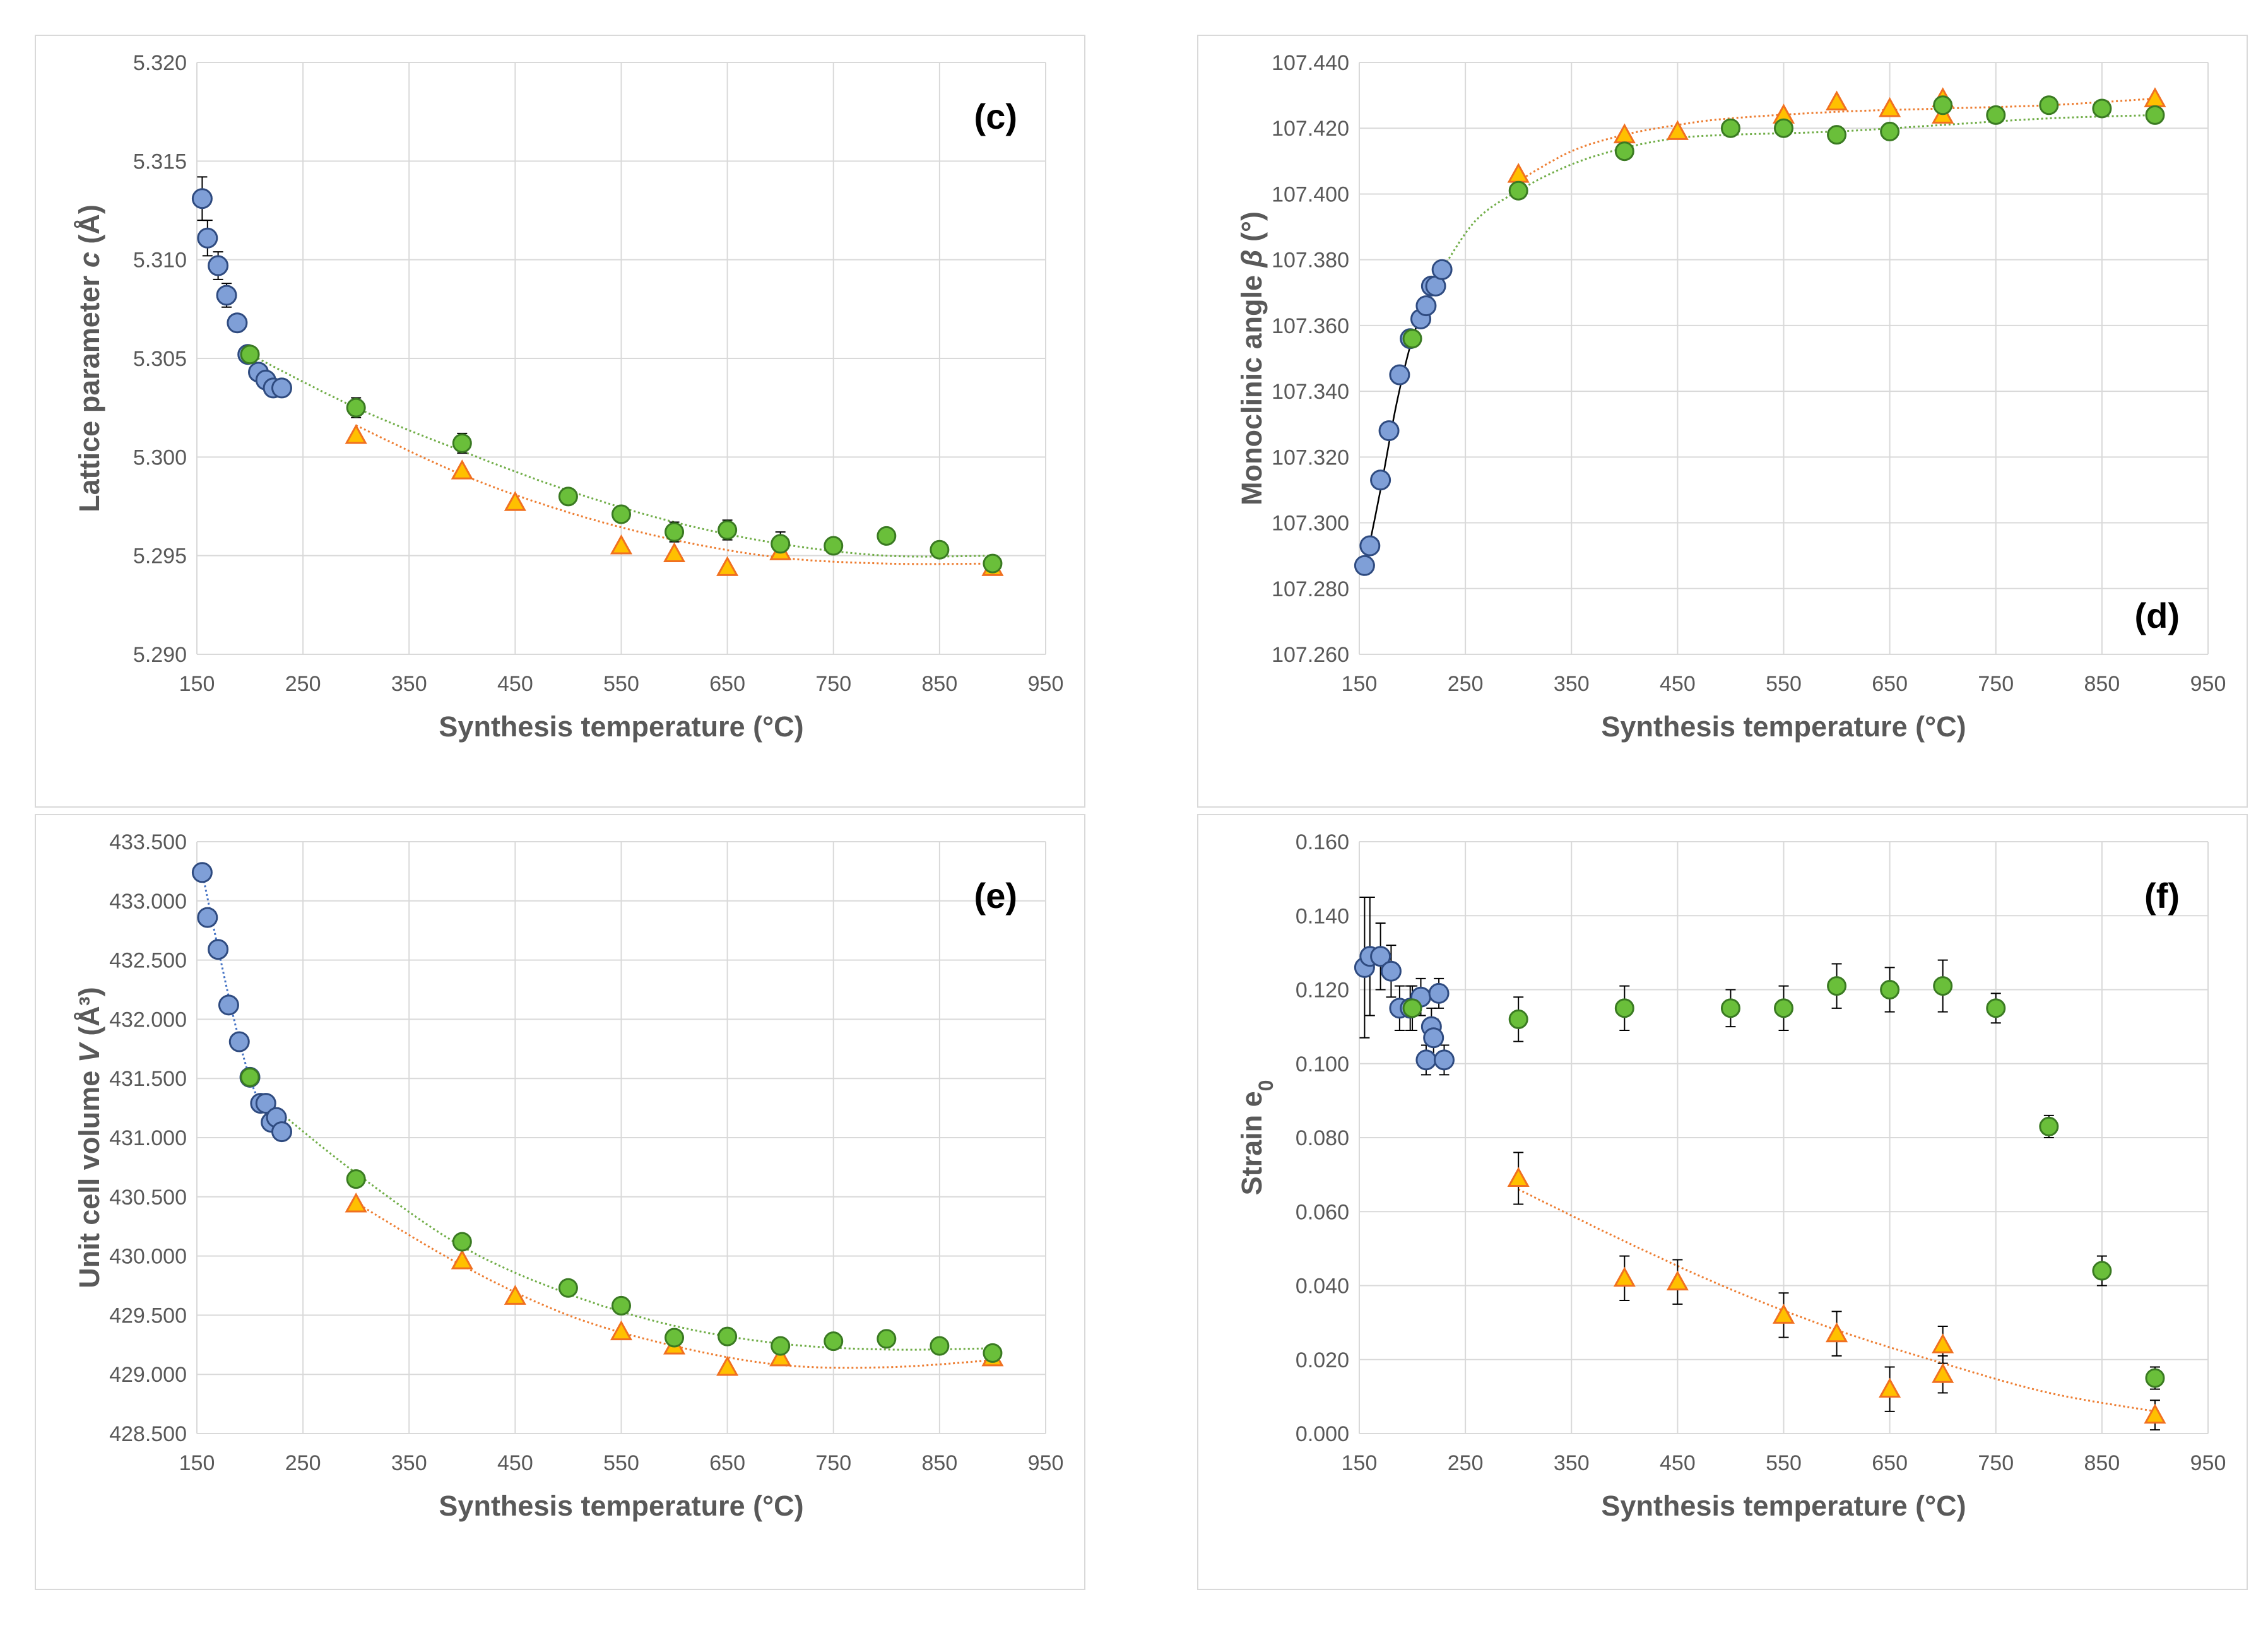 Image resolution: width=2268 pixels, height=1626 pixels. I want to click on y-axis-title-symbol: c, so click(89, 260).